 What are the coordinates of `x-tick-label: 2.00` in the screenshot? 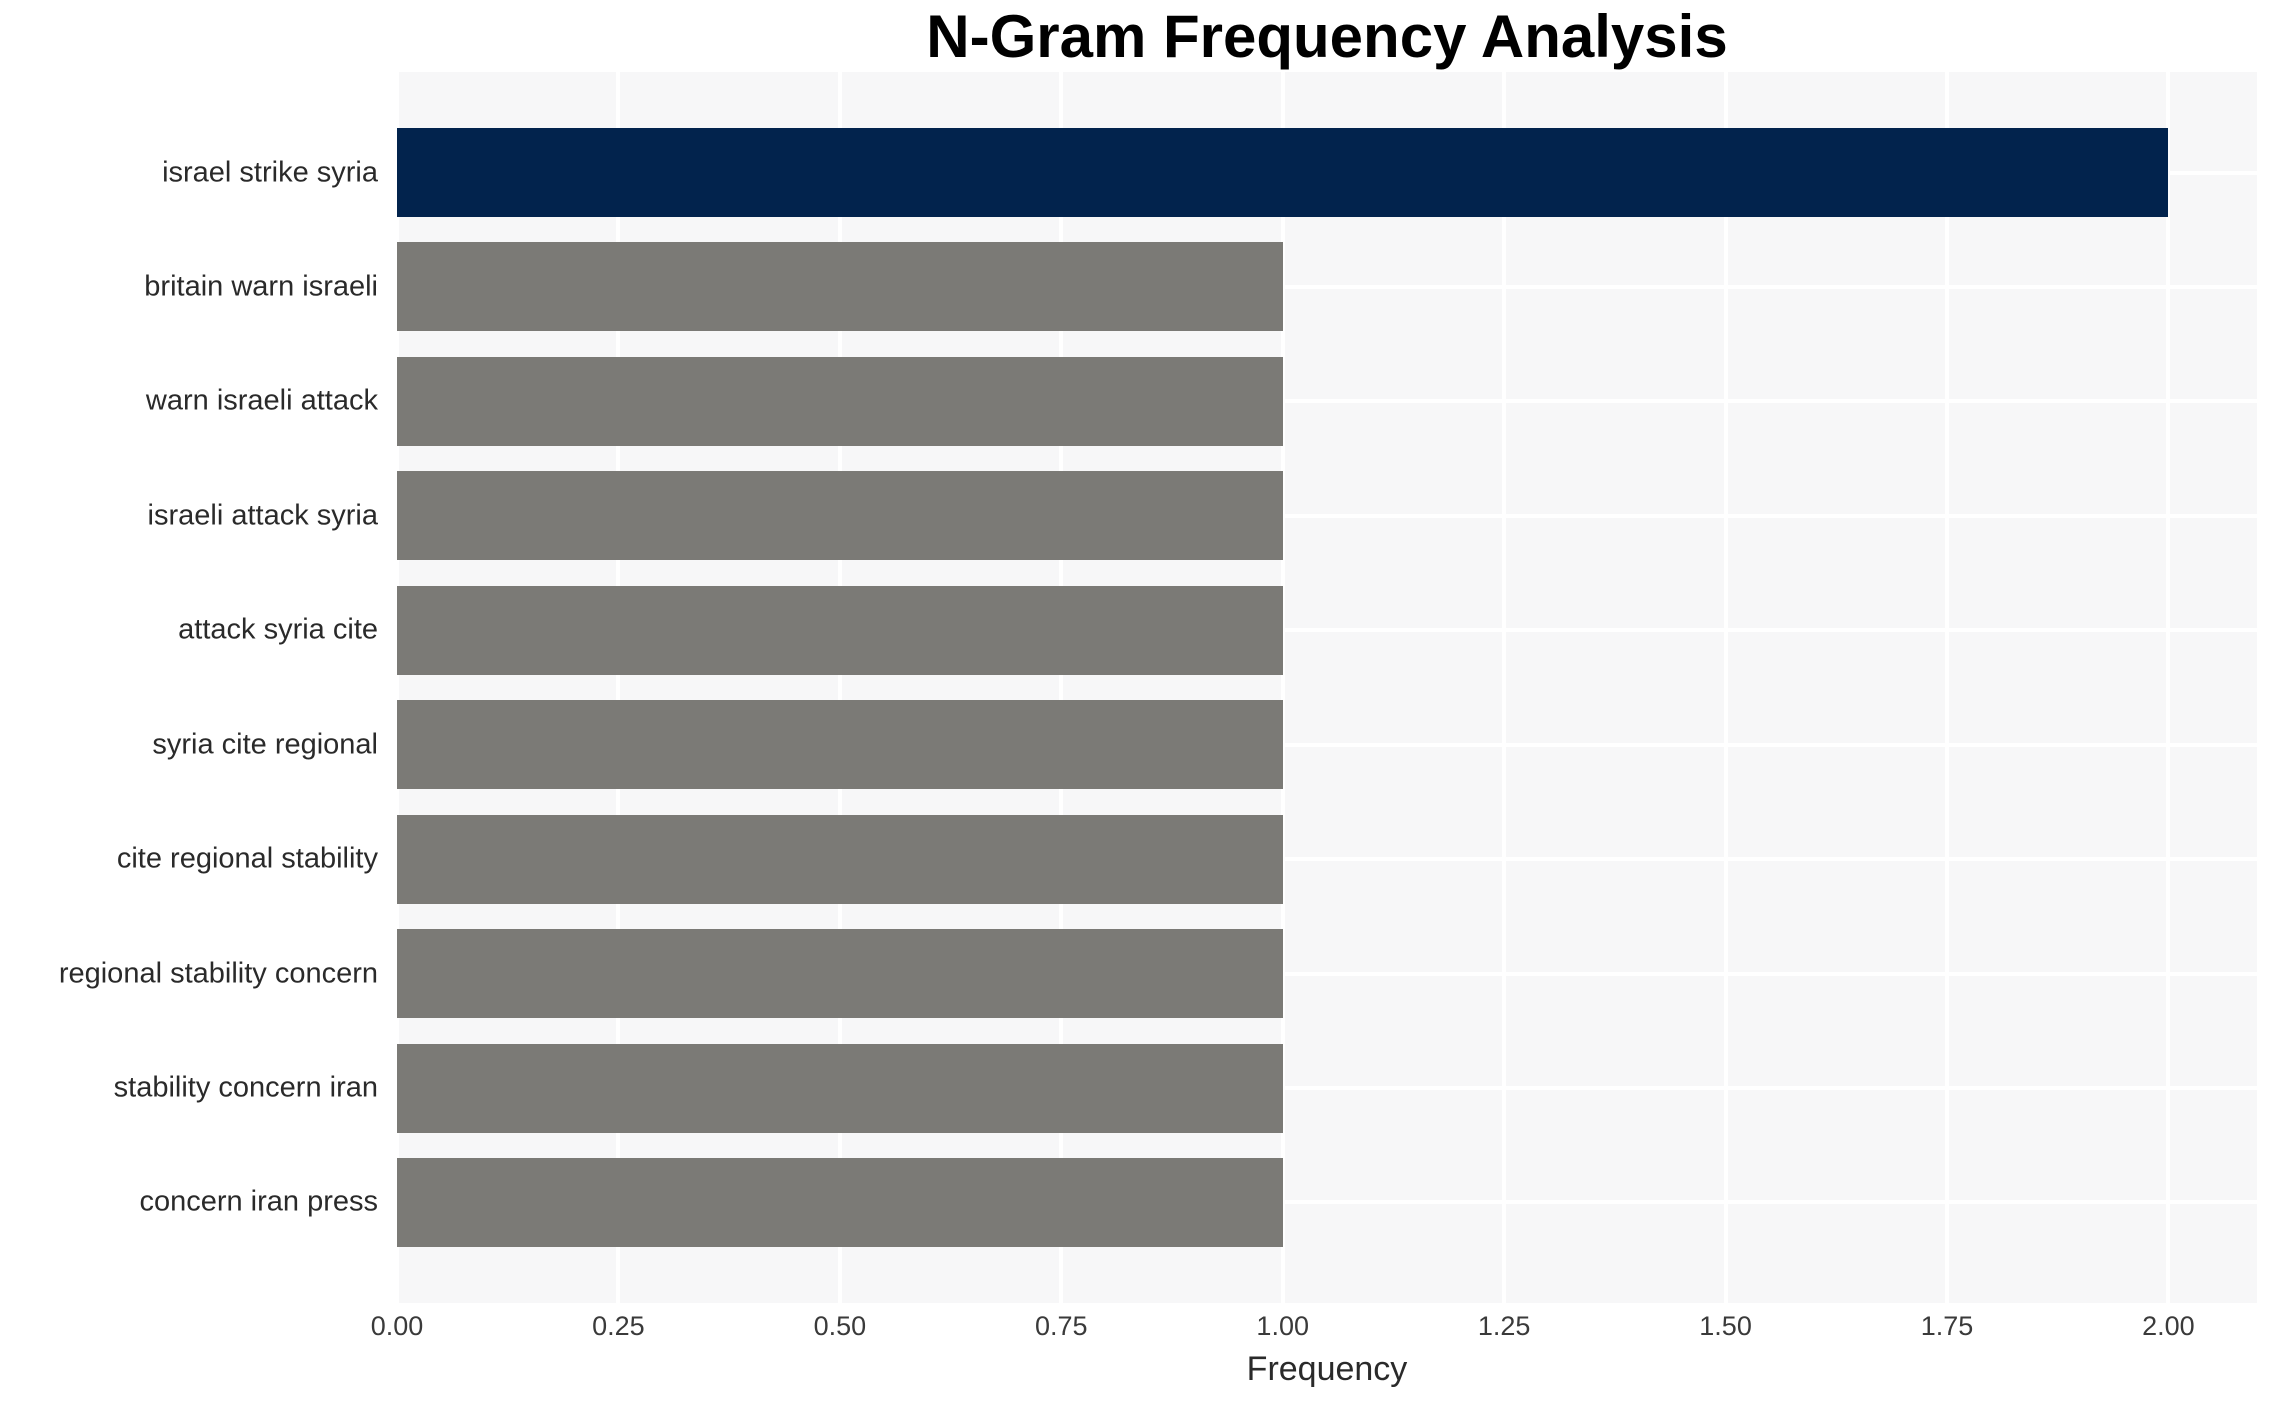 It's located at (2168, 1326).